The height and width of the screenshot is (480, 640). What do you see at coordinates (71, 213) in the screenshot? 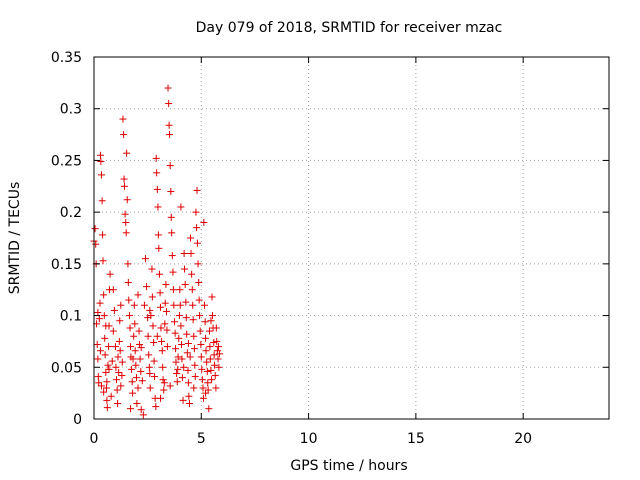
I see `y-tick-label: 0.2` at bounding box center [71, 213].